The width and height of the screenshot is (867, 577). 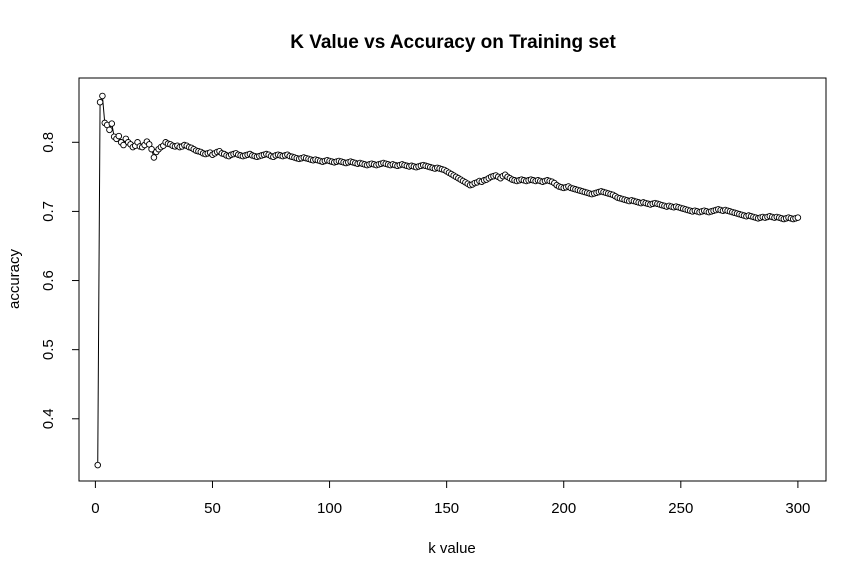 I want to click on y-tick-label: 0.5, so click(x=48, y=349).